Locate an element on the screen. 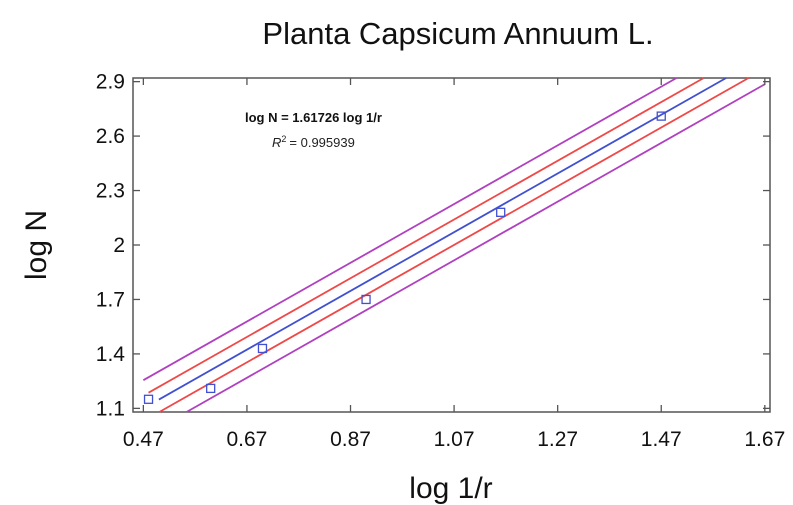  r-squared-symbol: R is located at coordinates (276, 142).